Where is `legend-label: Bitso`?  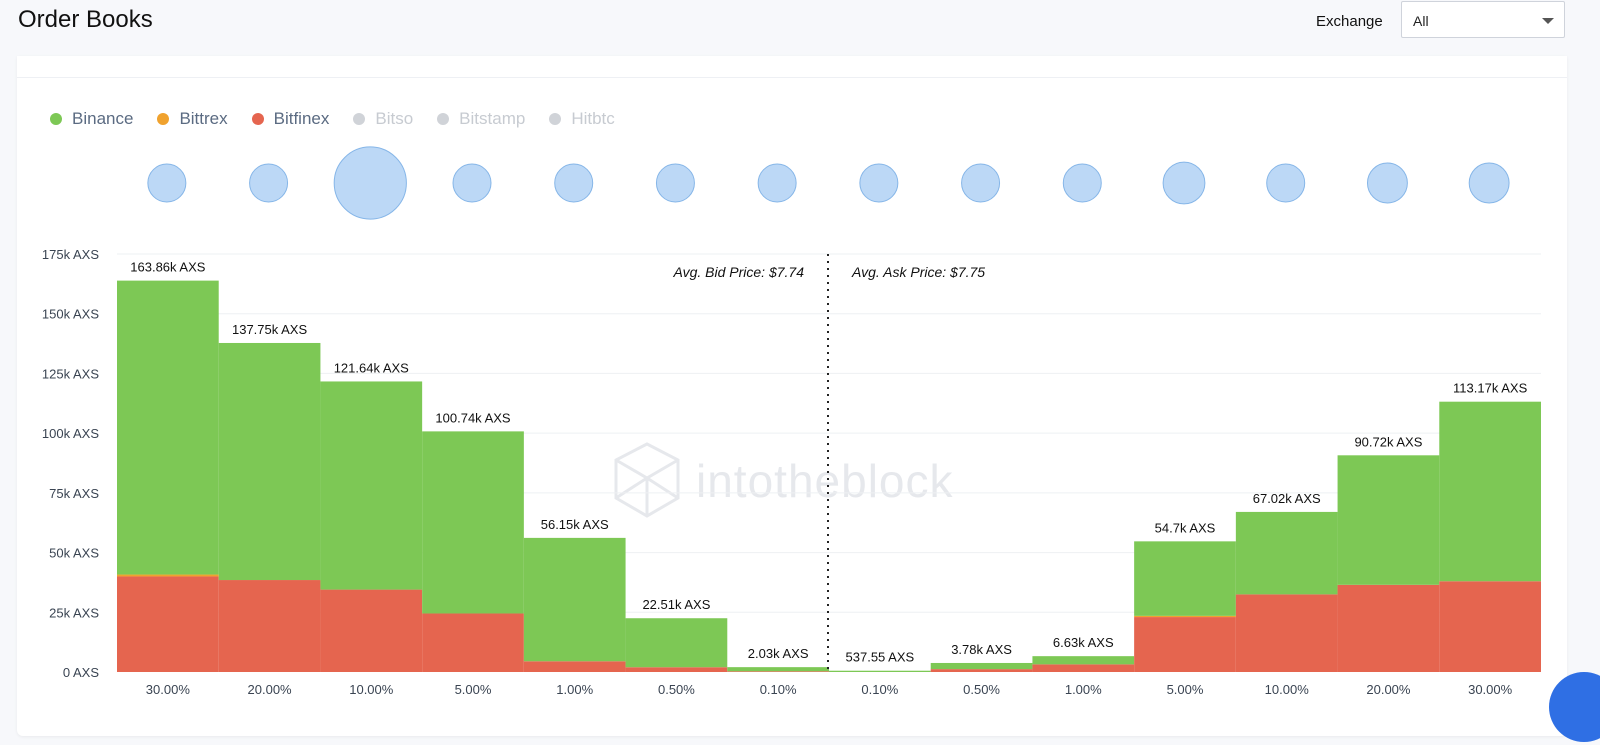
legend-label: Bitso is located at coordinates (394, 118).